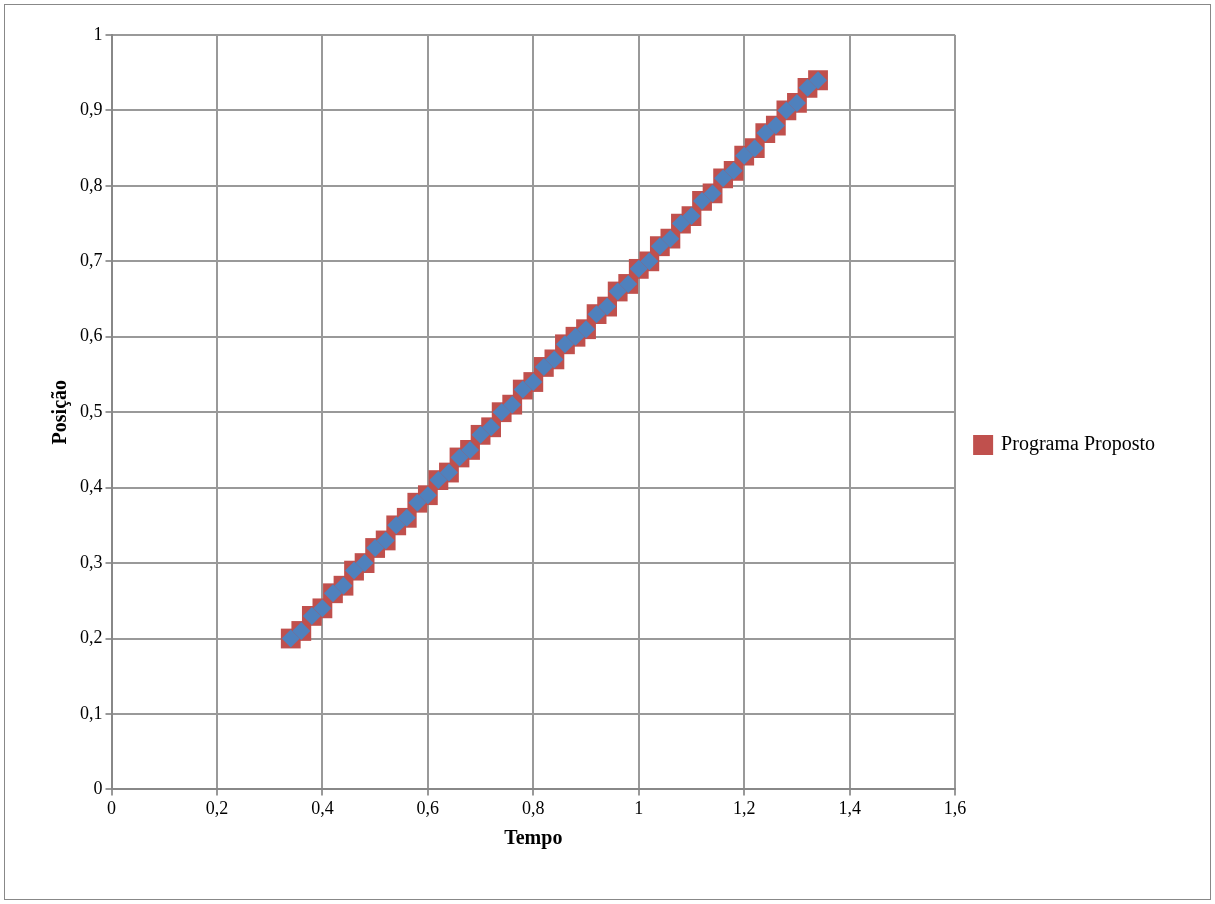  Describe the element at coordinates (91, 561) in the screenshot. I see `y-tick-label: 0,3` at that location.